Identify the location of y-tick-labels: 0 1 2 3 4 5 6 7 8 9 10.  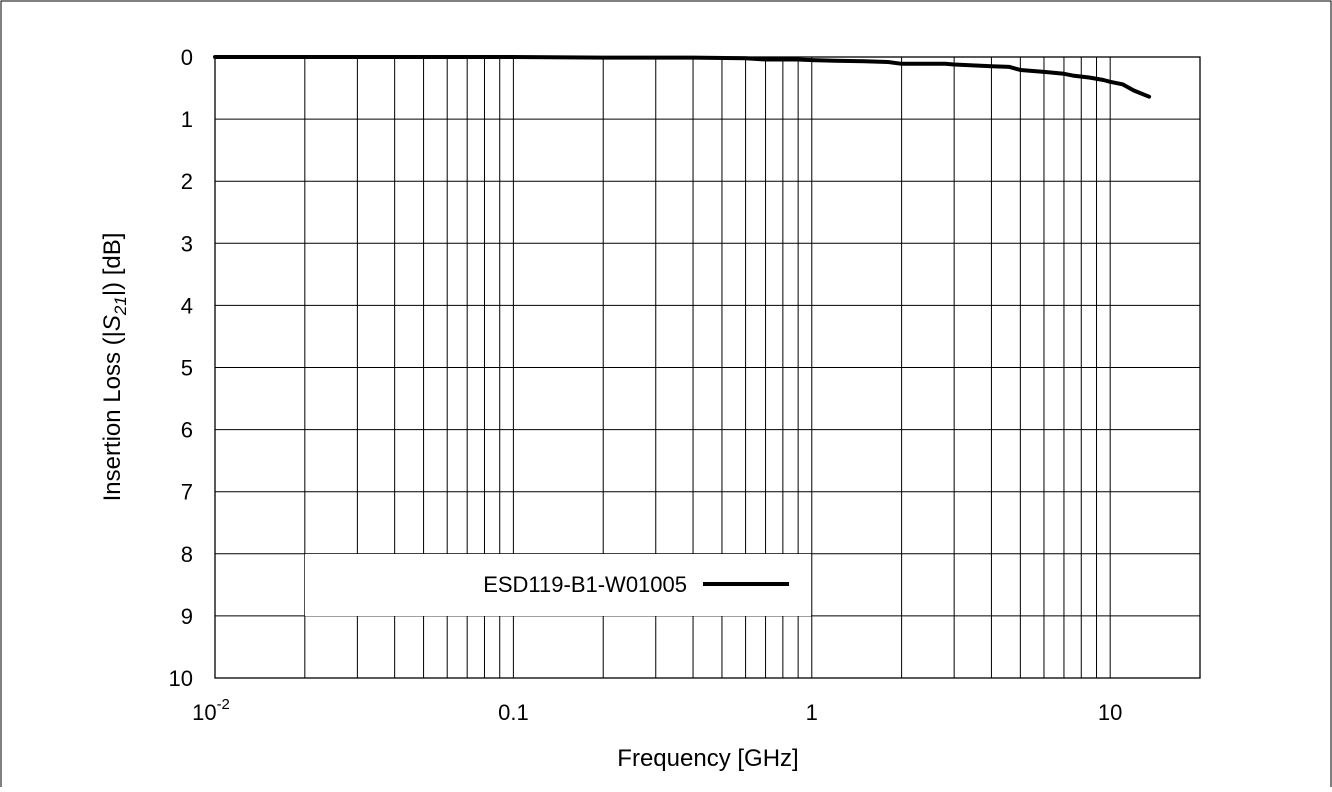
(181, 368).